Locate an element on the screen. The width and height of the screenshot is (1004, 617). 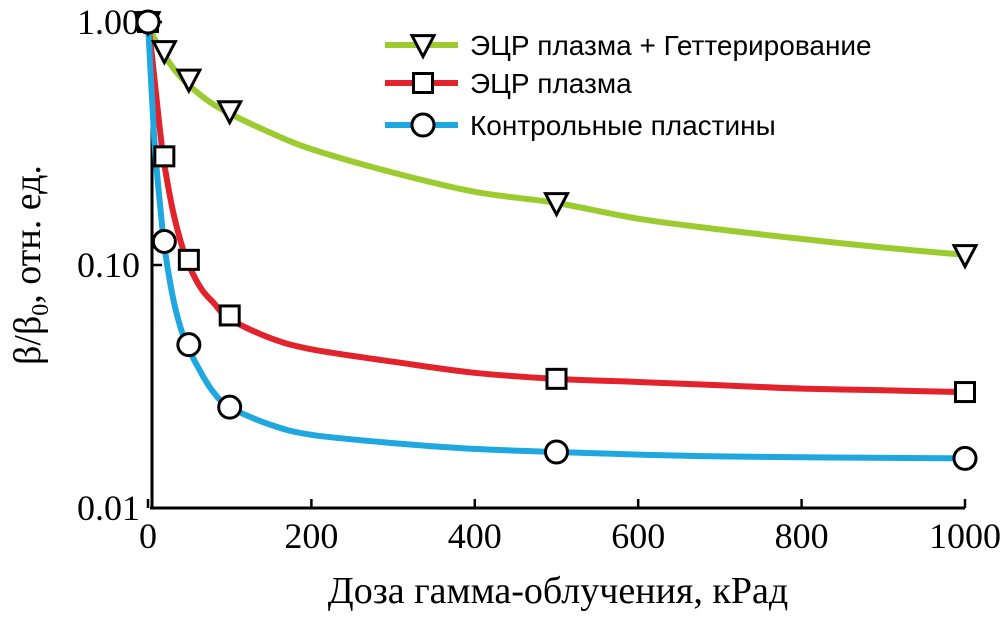
x-tick-label: 400 is located at coordinates (475, 536).